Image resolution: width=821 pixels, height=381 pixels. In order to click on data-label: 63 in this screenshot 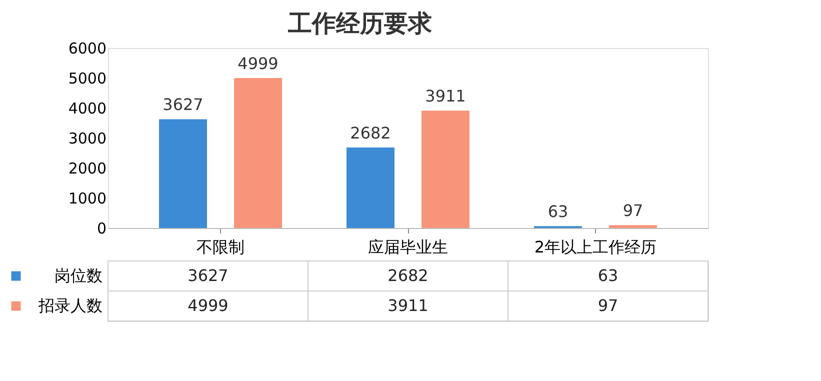, I will do `click(608, 275)`.